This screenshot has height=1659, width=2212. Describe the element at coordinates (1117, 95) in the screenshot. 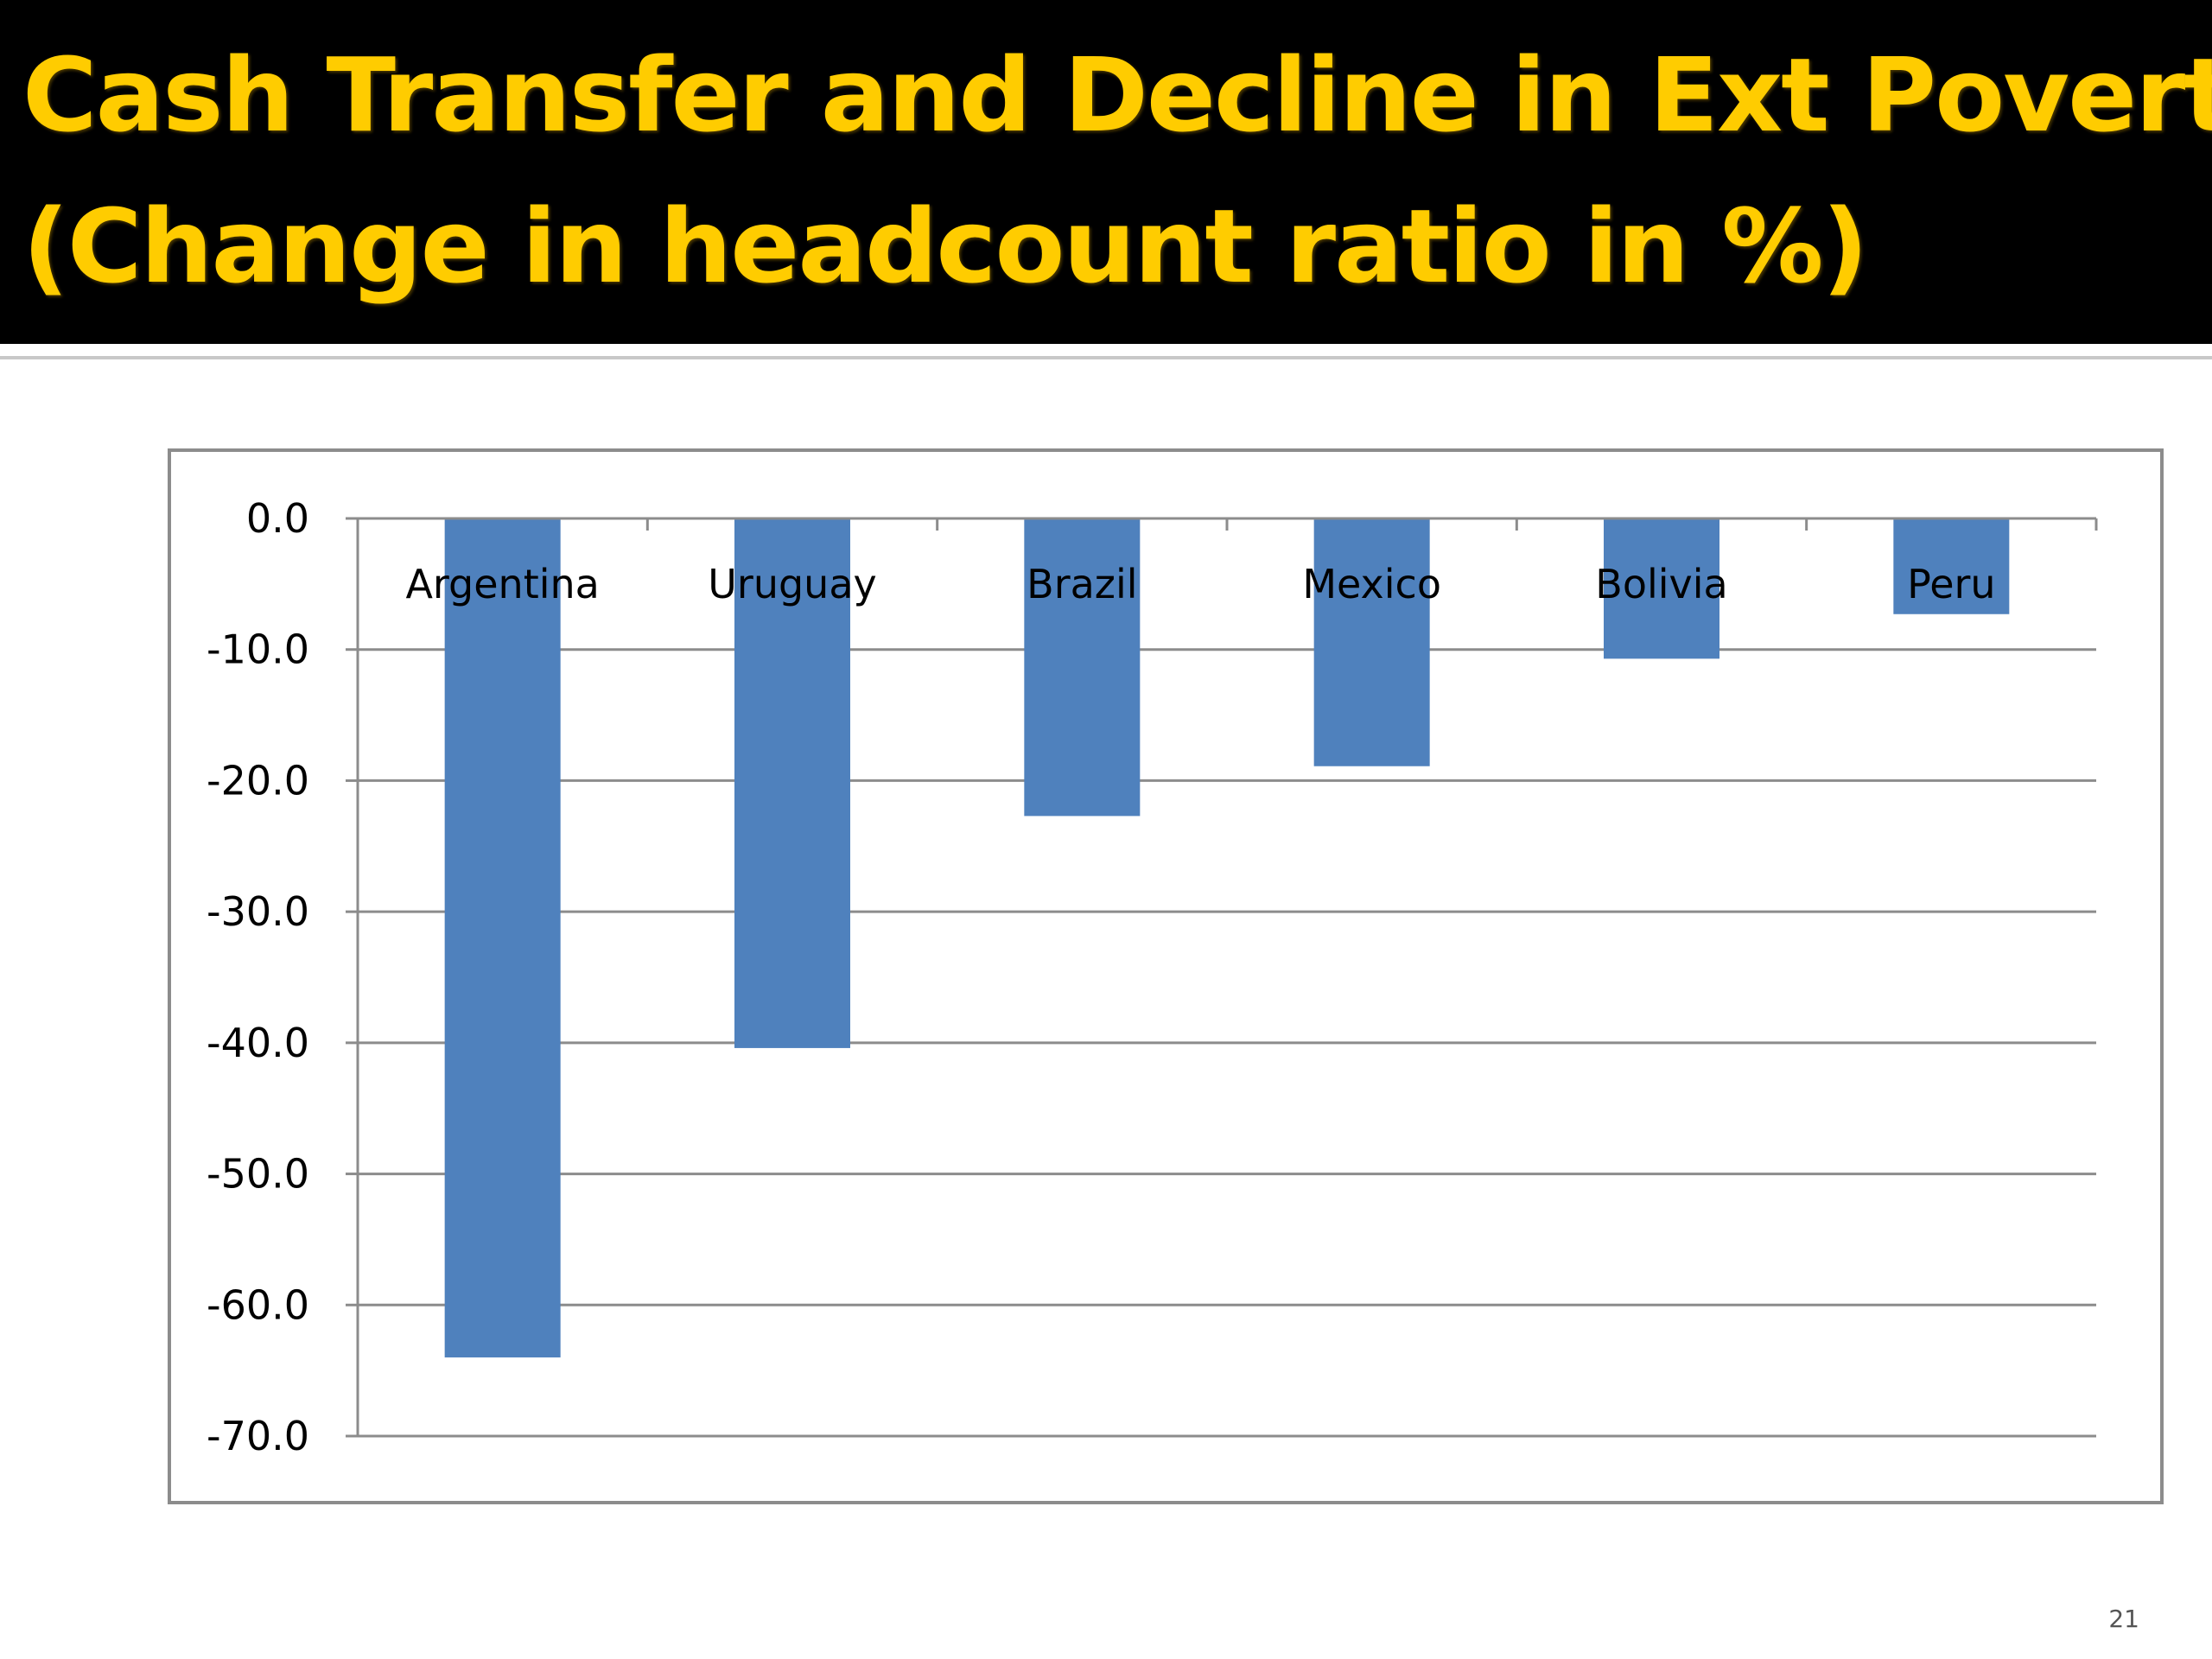

I see `slide-title-line-1: Cash Transfer and Decline in Ext Poverty` at that location.